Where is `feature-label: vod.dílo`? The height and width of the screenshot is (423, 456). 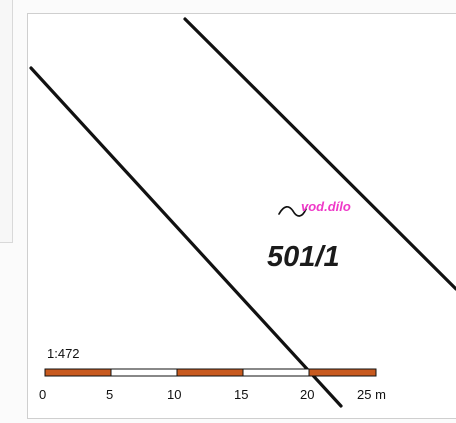
feature-label: vod.dílo is located at coordinates (326, 206).